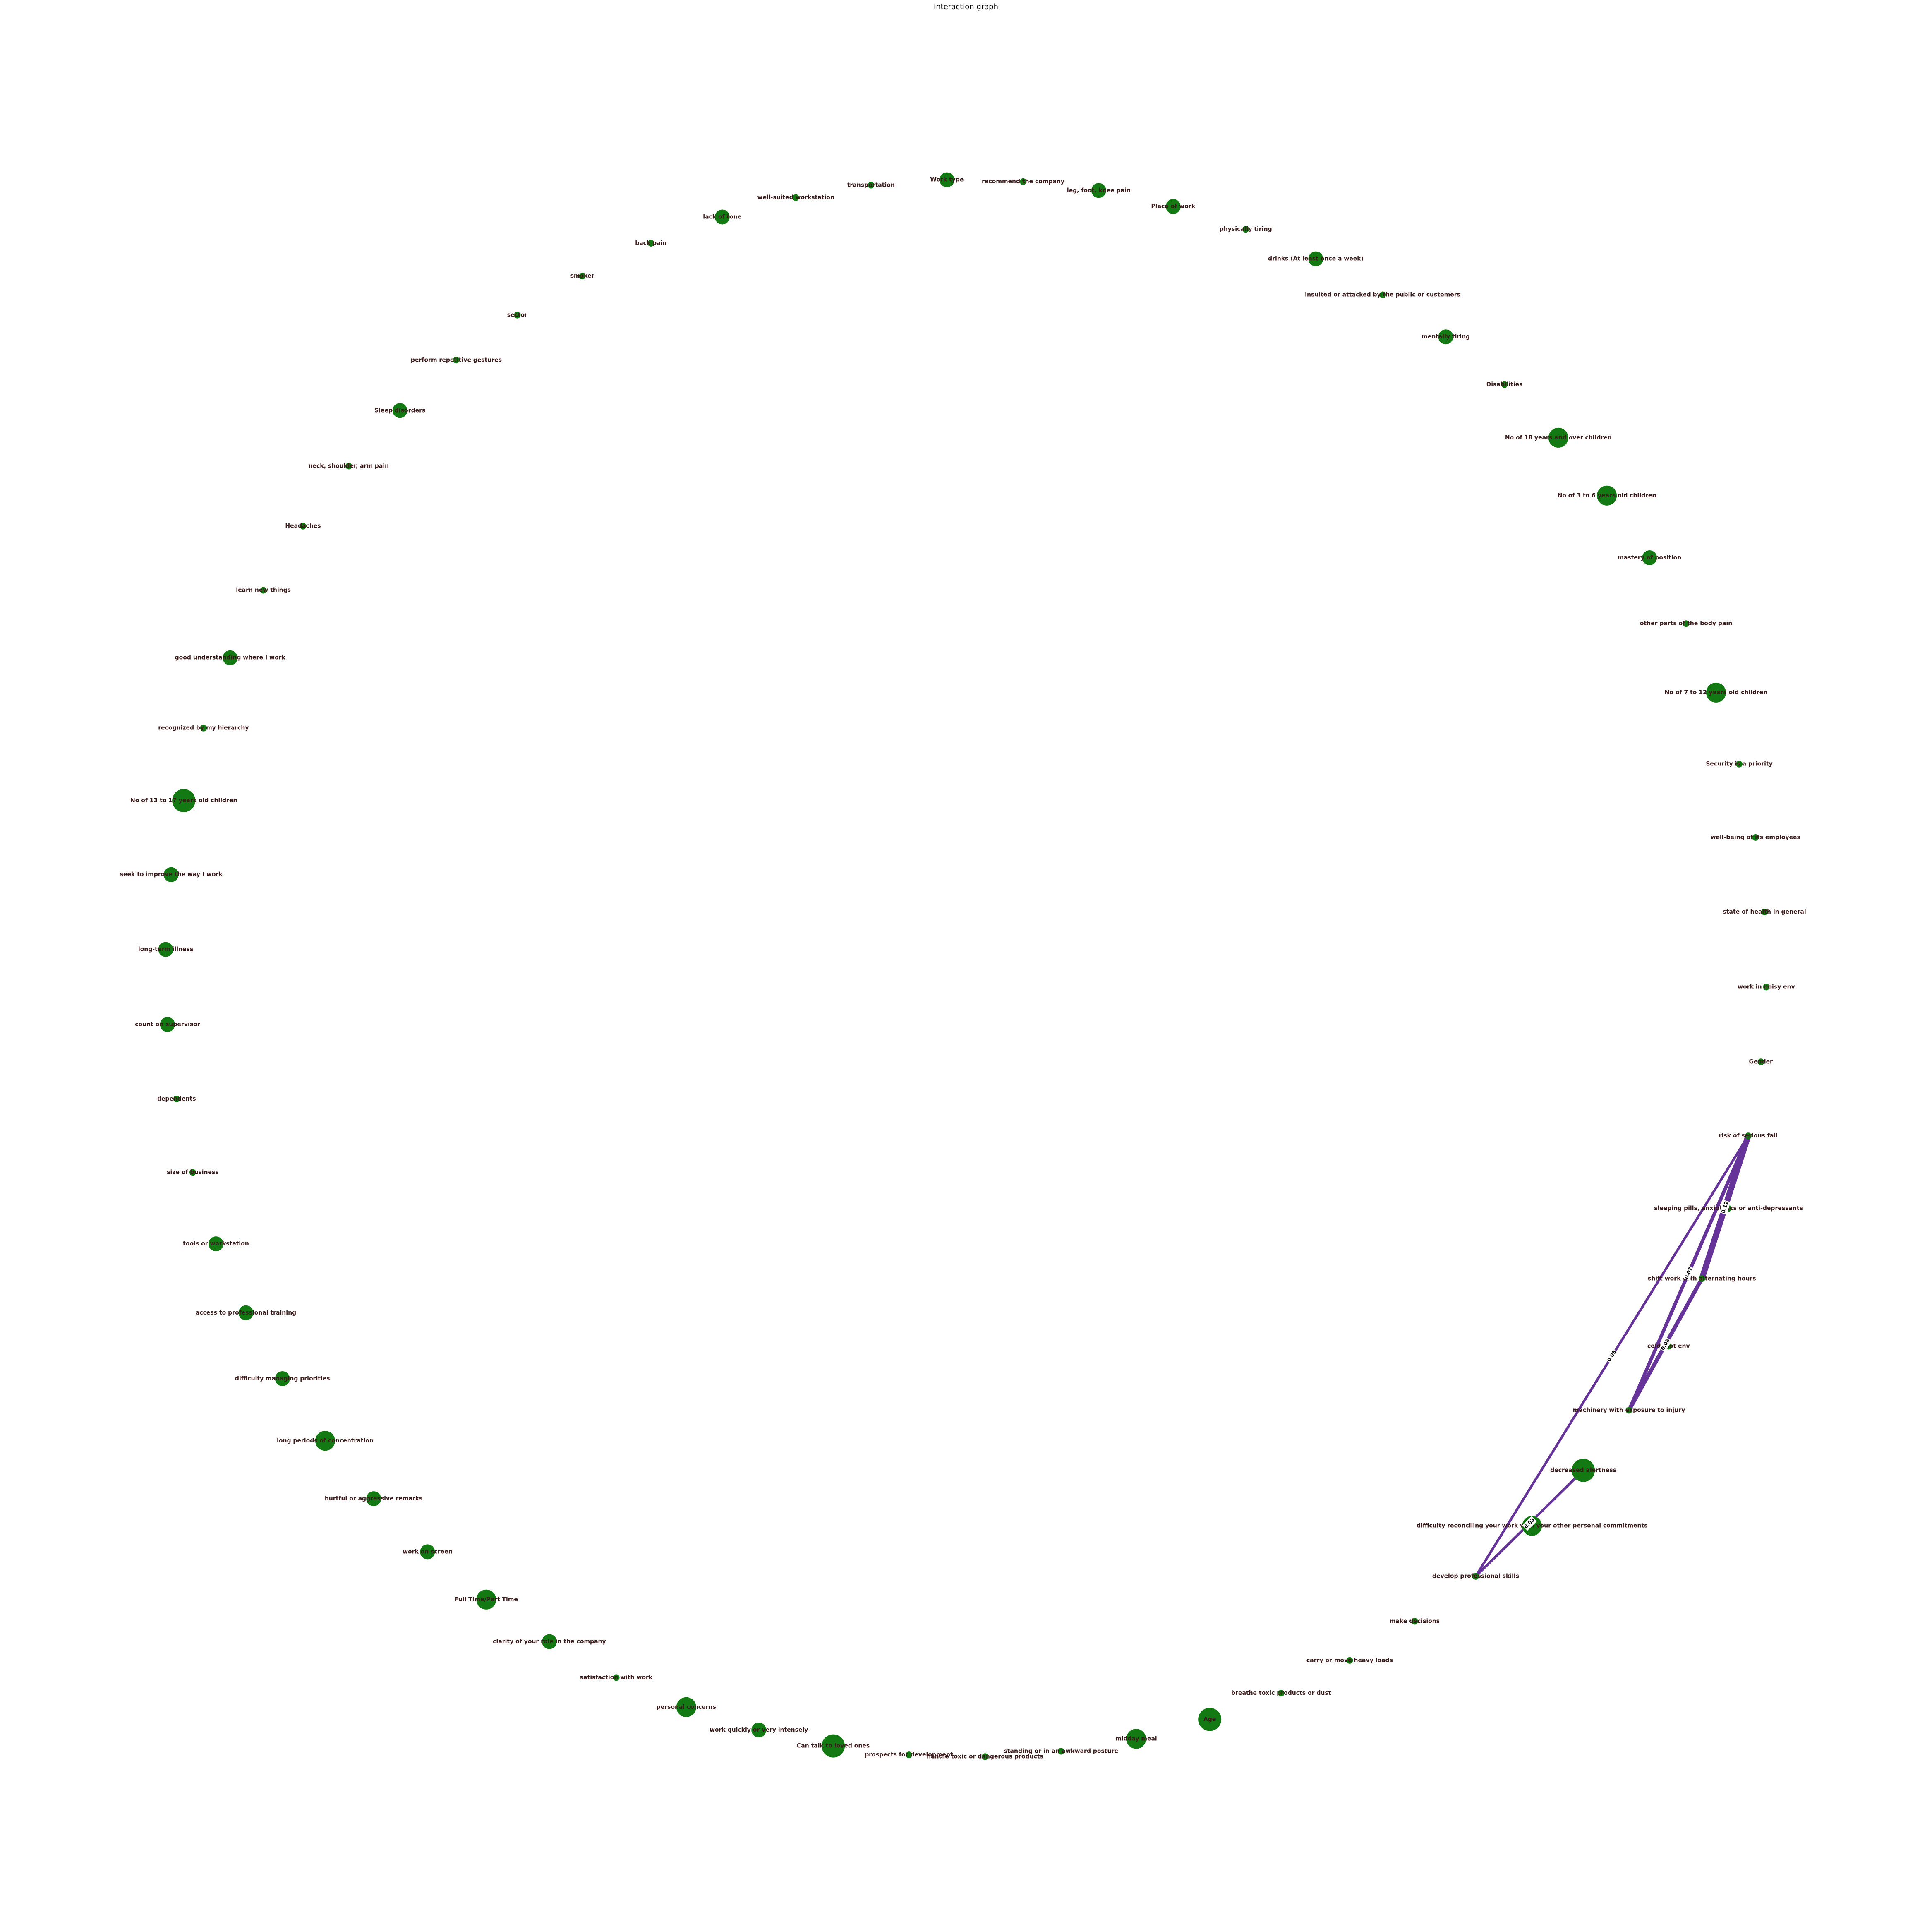 This screenshot has width=1932, height=1929. I want to click on node-label-machinery-with-exposure-to-injury: machinery with exposure to injury, so click(1629, 1410).